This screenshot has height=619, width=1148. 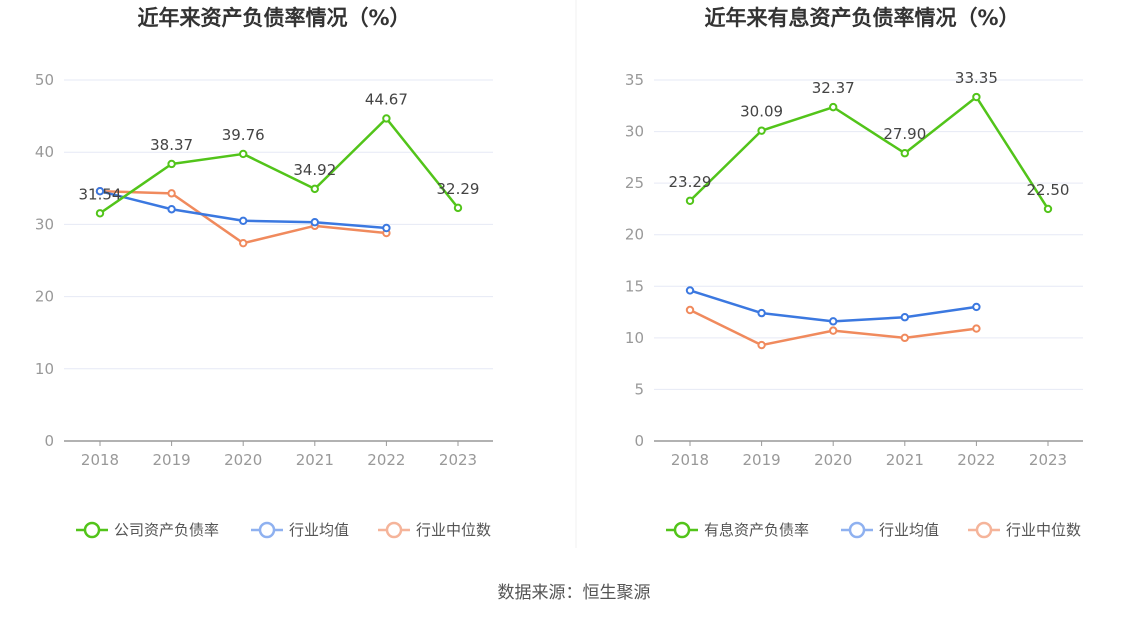 I want to click on legend-item: 公司资产负债率, so click(x=147, y=530).